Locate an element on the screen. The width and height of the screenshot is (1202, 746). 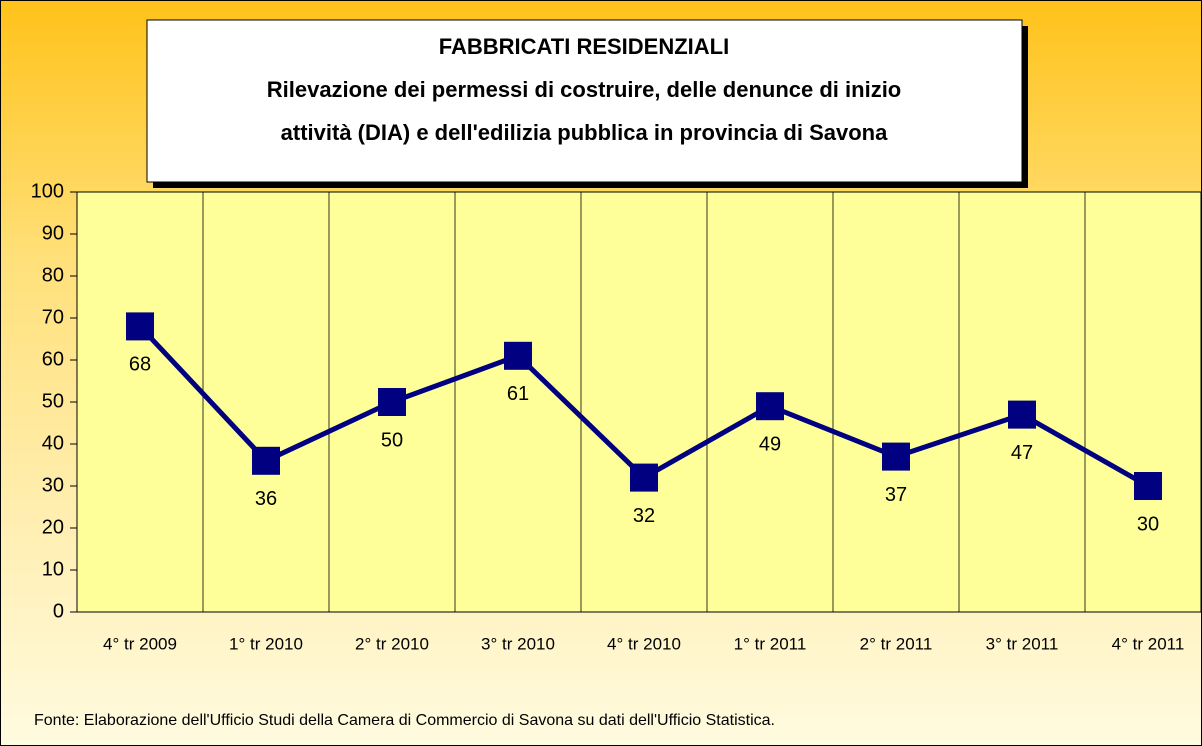
data-label: 49 is located at coordinates (770, 444).